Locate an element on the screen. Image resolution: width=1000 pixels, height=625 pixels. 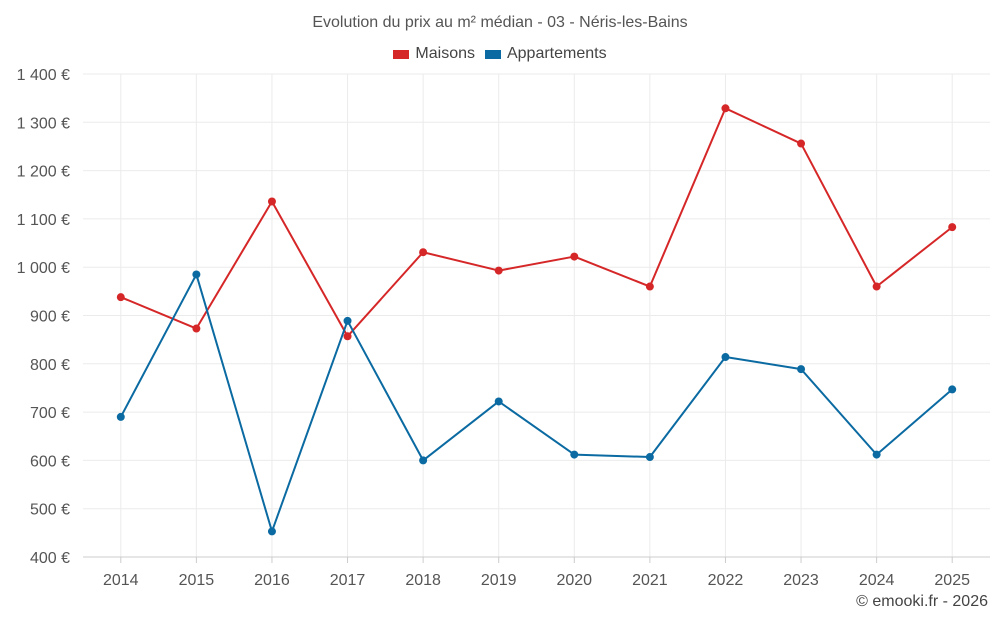
x-tick-label: 2015 is located at coordinates (197, 580).